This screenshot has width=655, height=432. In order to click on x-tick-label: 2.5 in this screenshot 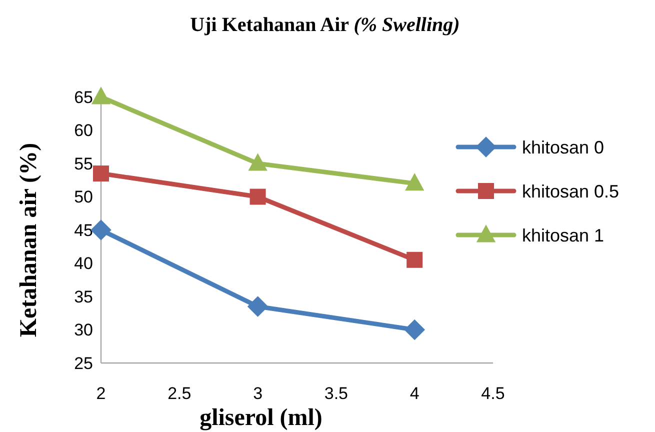, I will do `click(180, 393)`.